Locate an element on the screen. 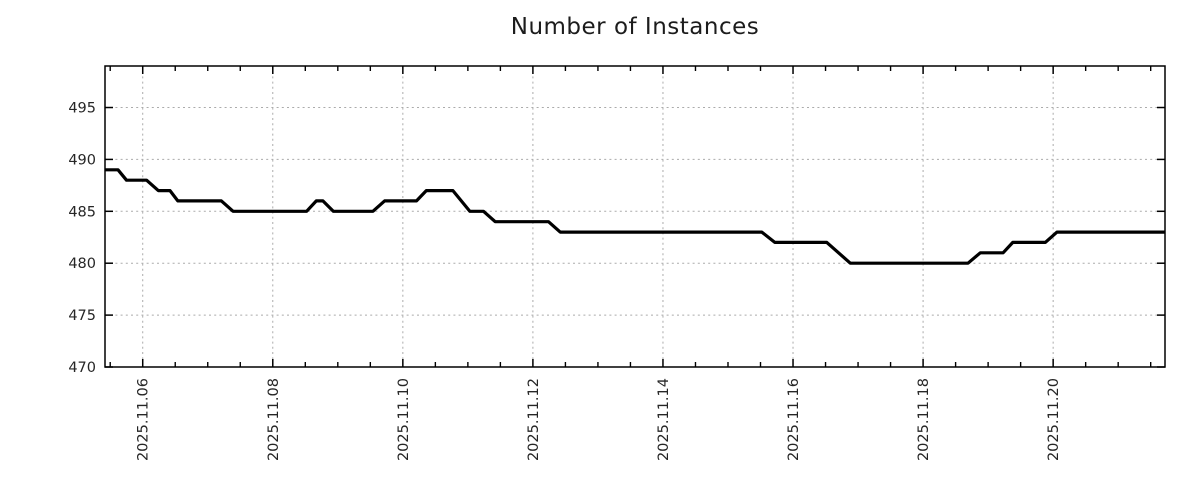 This screenshot has height=500, width=1200. x-tick-label: 2025.11.14 is located at coordinates (664, 419).